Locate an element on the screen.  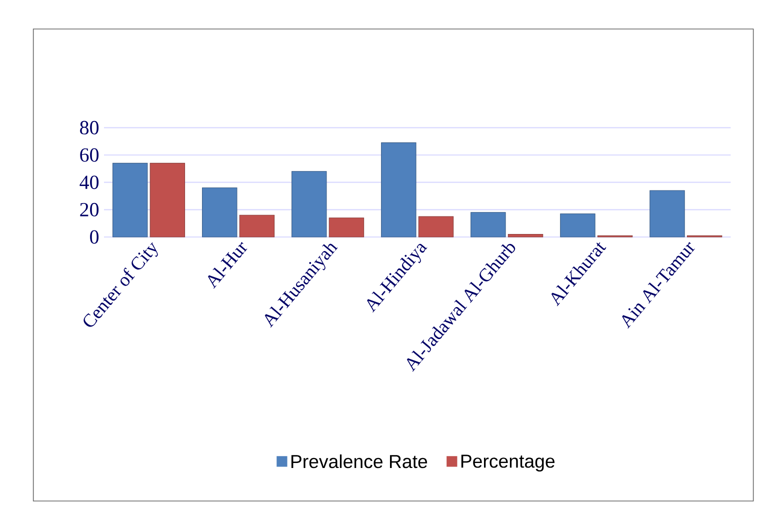
legend-label: Prevalence Rate is located at coordinates (359, 461).